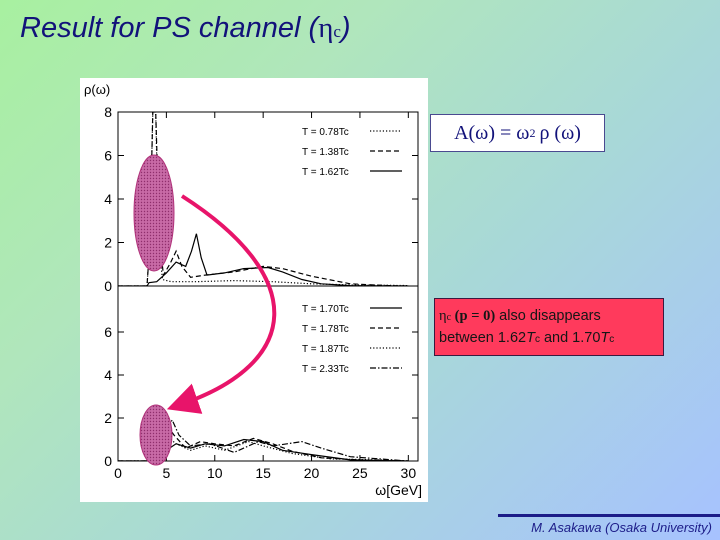  What do you see at coordinates (312, 473) in the screenshot?
I see `x-tick-label: 20` at bounding box center [312, 473].